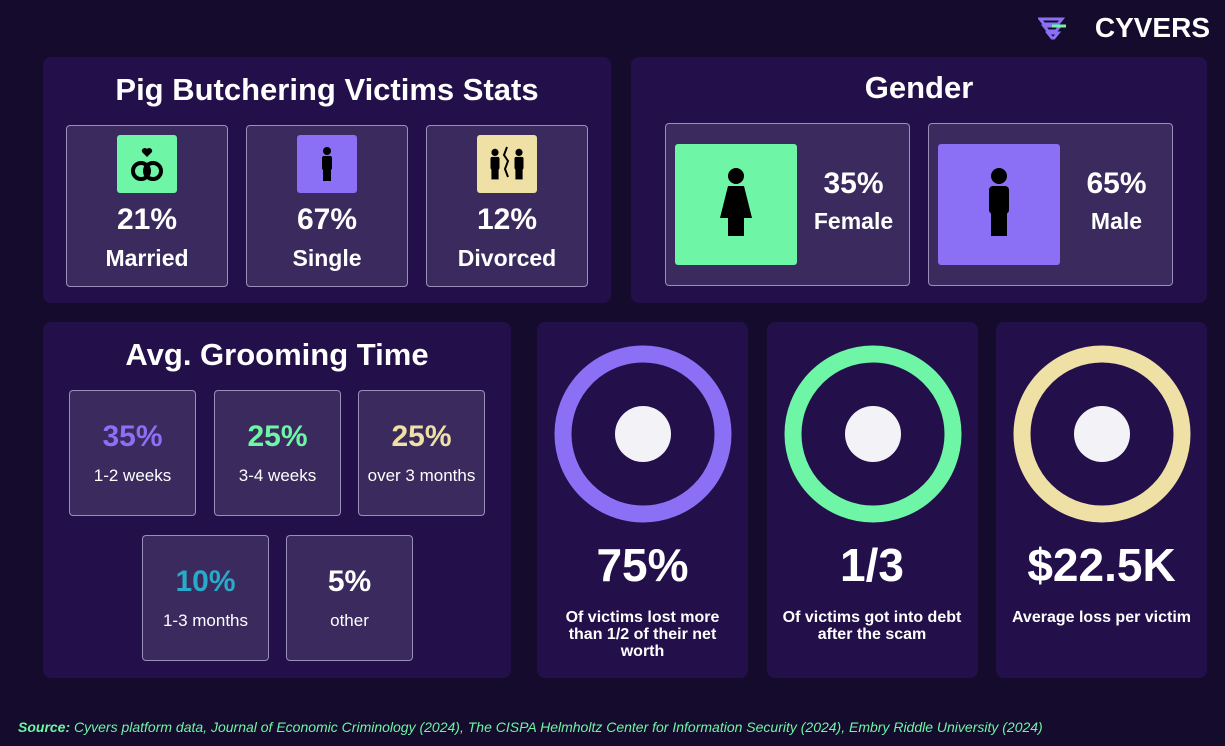 This screenshot has height=746, width=1225. What do you see at coordinates (205, 581) in the screenshot?
I see `grooming-value: 10%` at bounding box center [205, 581].